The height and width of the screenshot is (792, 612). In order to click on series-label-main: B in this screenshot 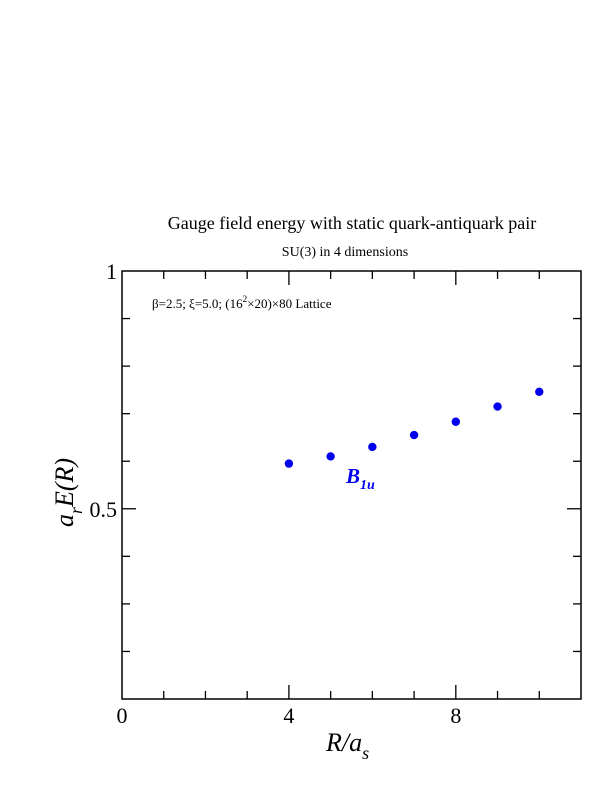, I will do `click(352, 476)`.